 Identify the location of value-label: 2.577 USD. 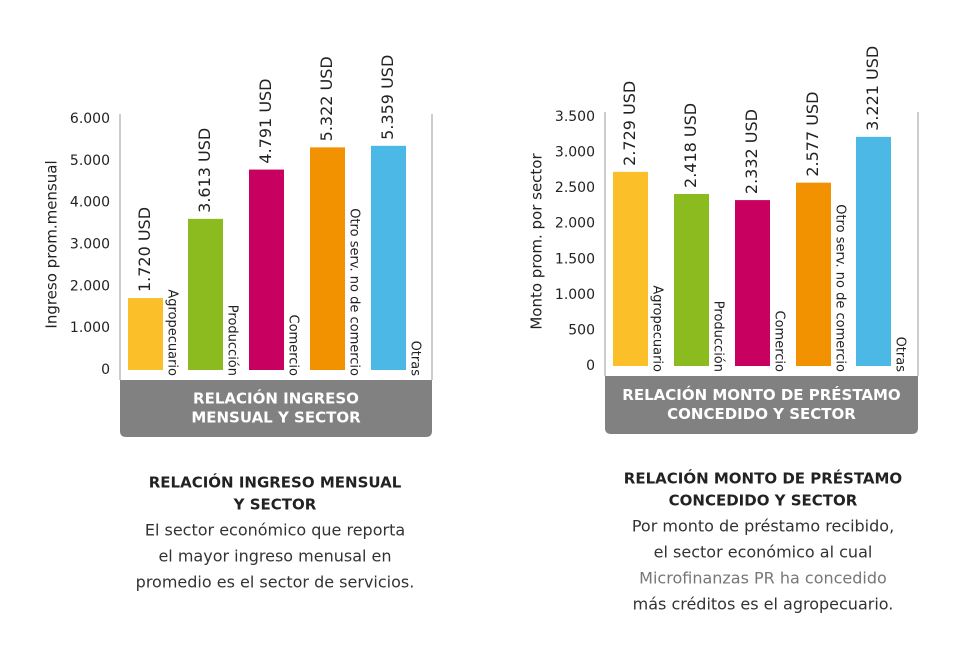
(812, 134).